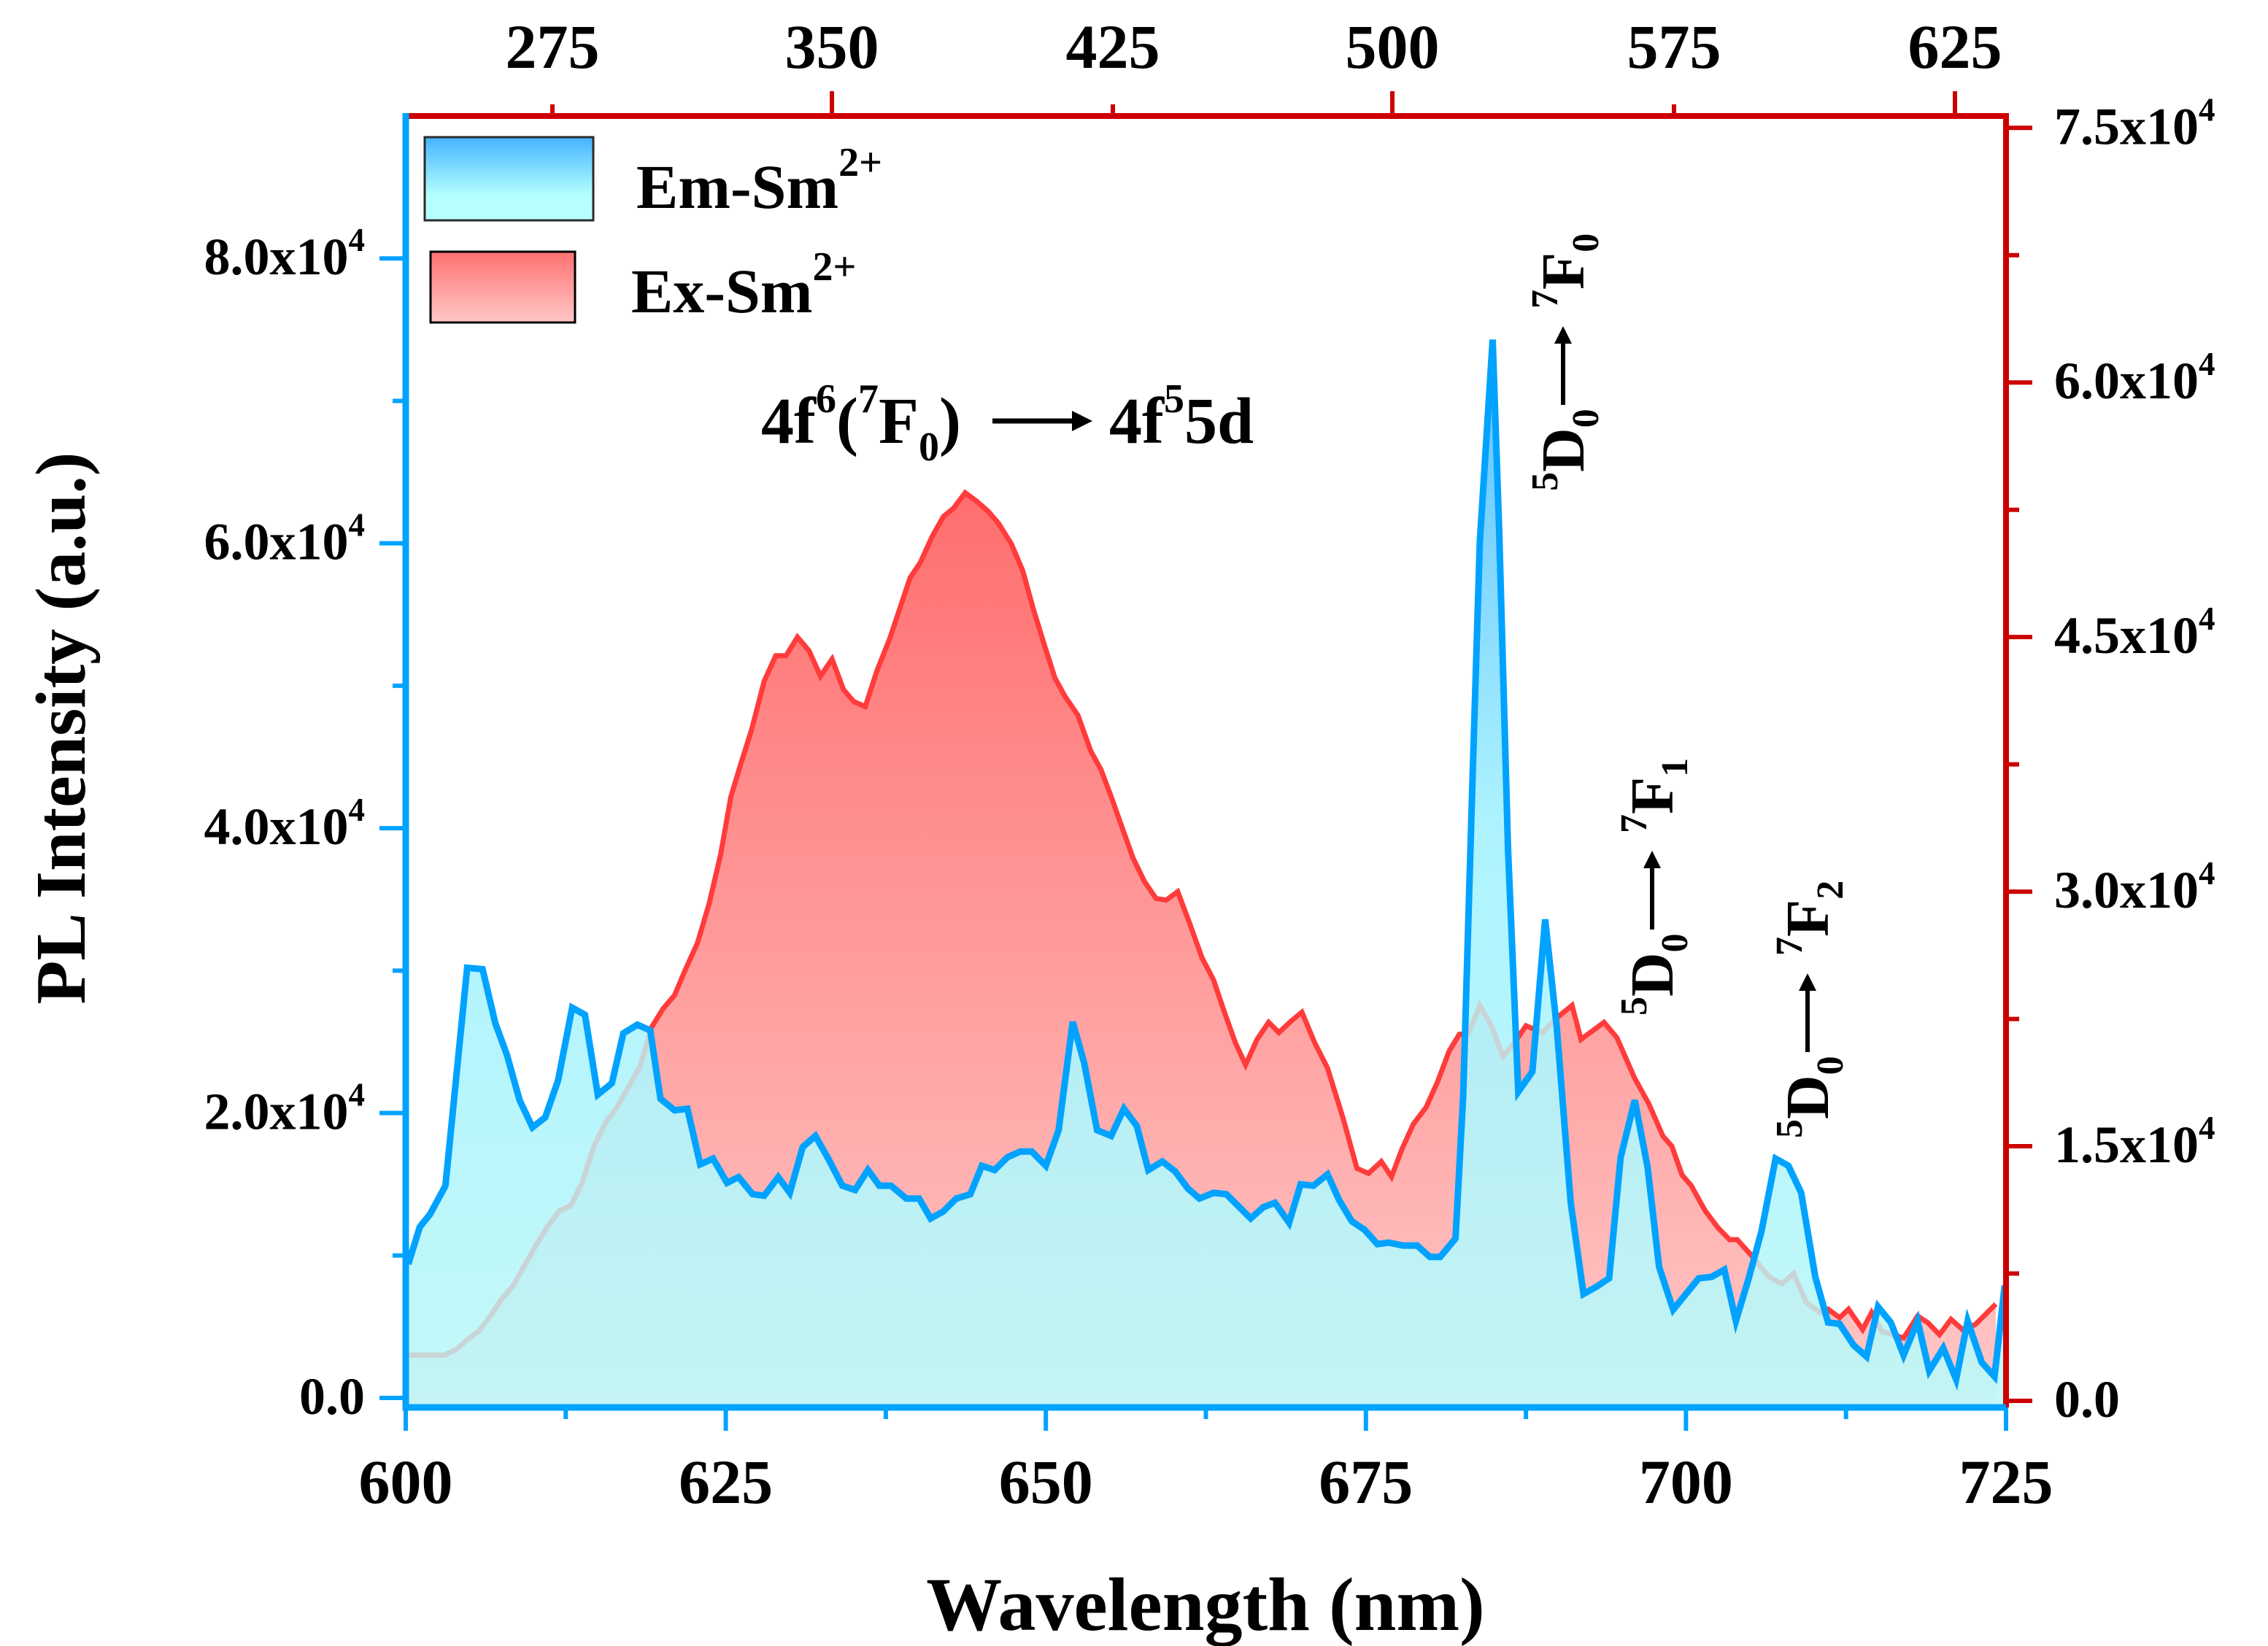 The height and width of the screenshot is (1646, 2268). I want to click on y-right-tick-label: 7.5x10⁴, so click(2134, 123).